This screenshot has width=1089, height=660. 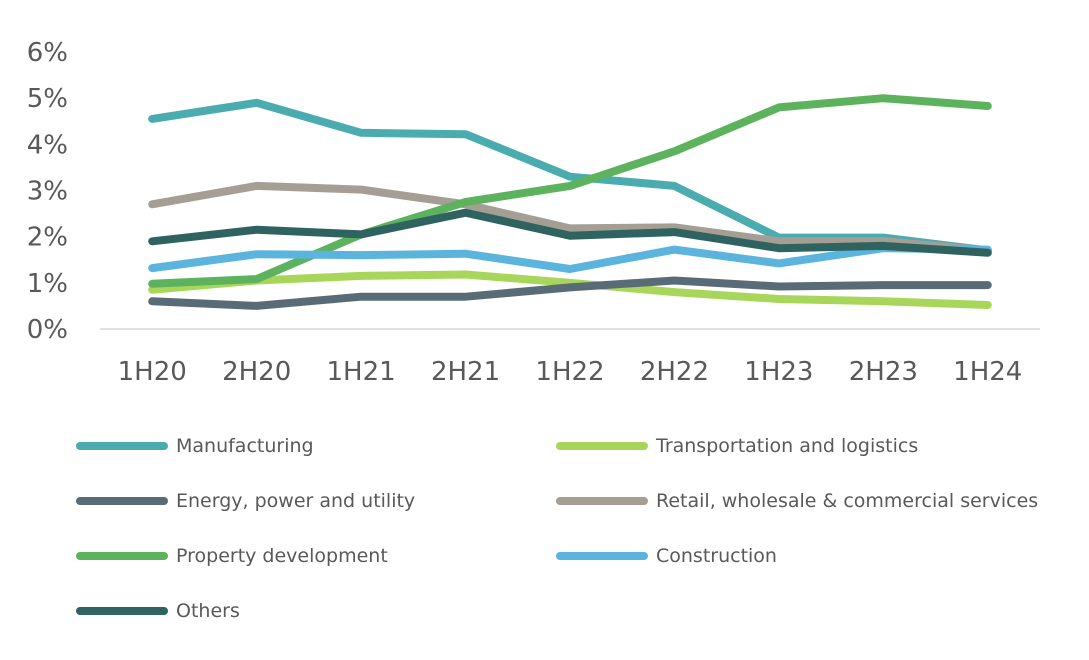 I want to click on x-tick-label: 2H23, so click(x=883, y=372).